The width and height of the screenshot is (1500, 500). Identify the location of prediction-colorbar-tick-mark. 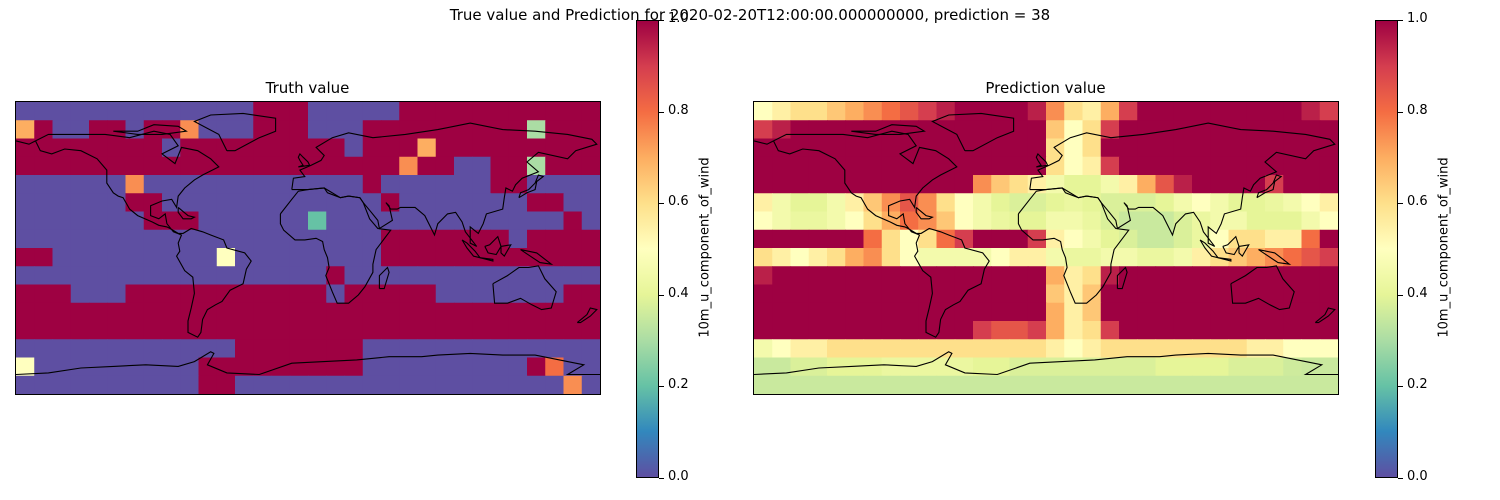
(1400, 204).